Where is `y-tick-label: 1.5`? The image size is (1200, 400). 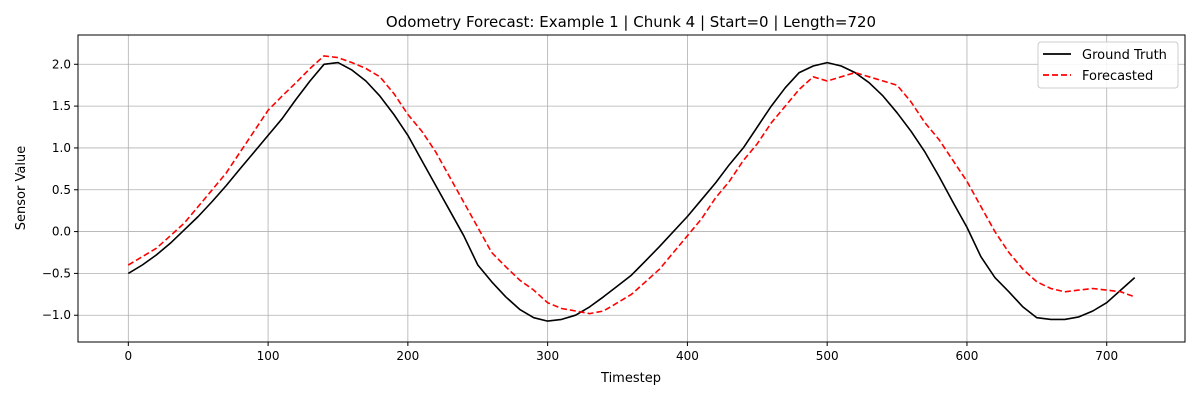 y-tick-label: 1.5 is located at coordinates (61, 106).